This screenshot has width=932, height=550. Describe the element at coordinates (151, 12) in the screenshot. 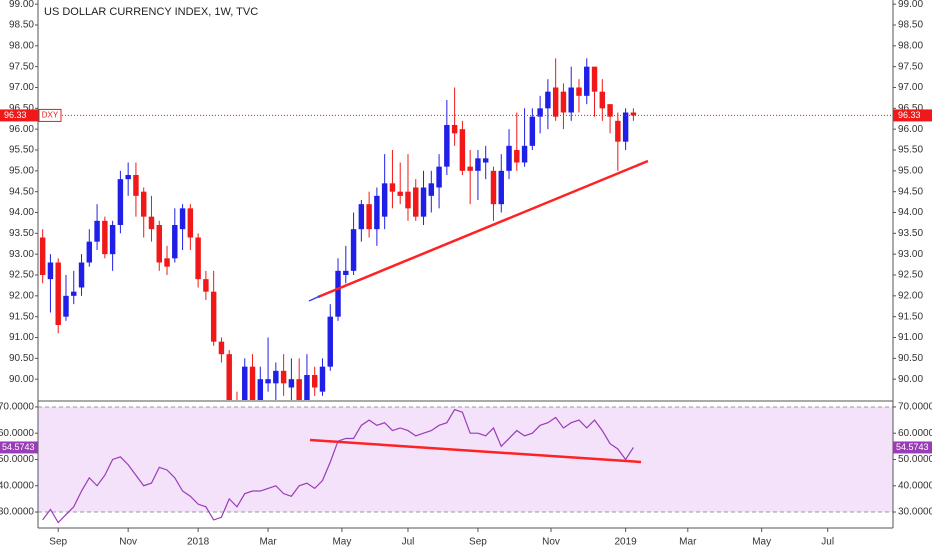

I see `chart-title: US DOLLAR CURRENCY INDEX, 1W, TVC` at that location.